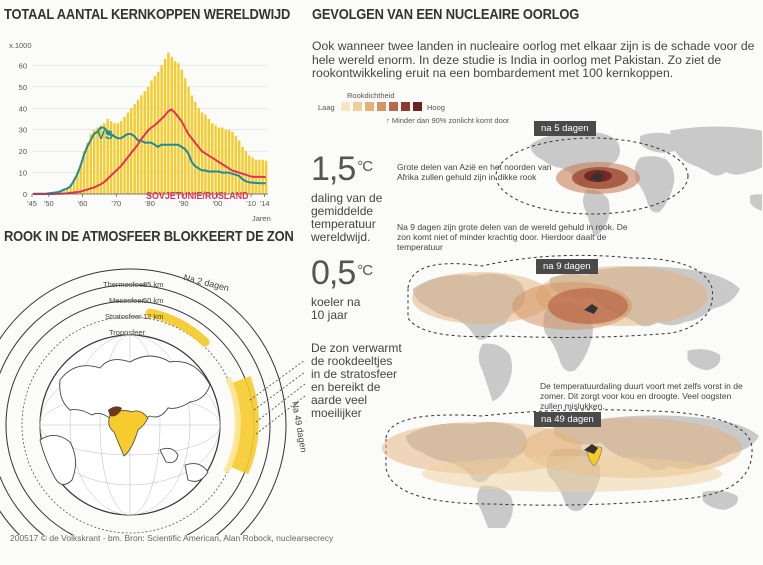 This screenshot has width=763, height=565. What do you see at coordinates (49, 203) in the screenshot?
I see `x-tick-label: '50` at bounding box center [49, 203].